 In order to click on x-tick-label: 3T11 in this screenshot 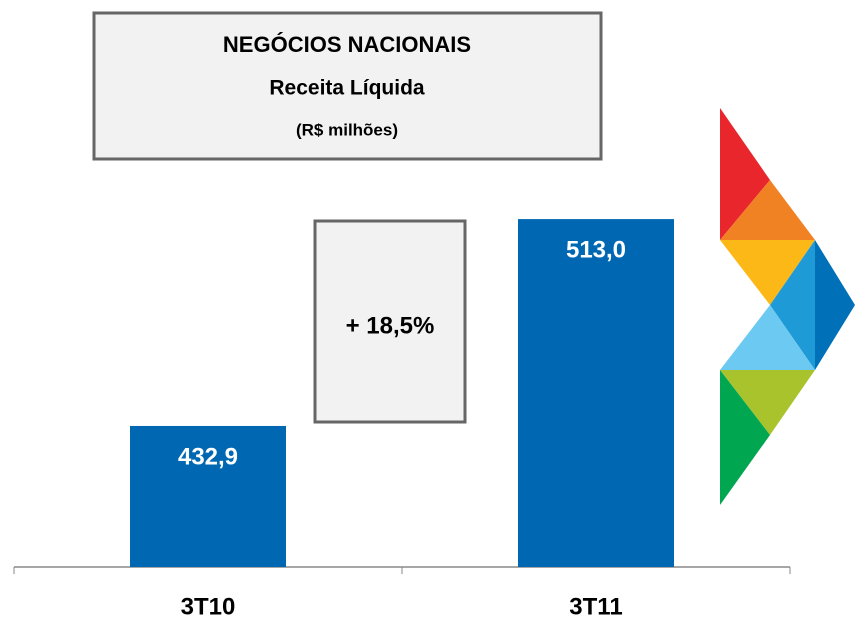, I will do `click(595, 606)`.